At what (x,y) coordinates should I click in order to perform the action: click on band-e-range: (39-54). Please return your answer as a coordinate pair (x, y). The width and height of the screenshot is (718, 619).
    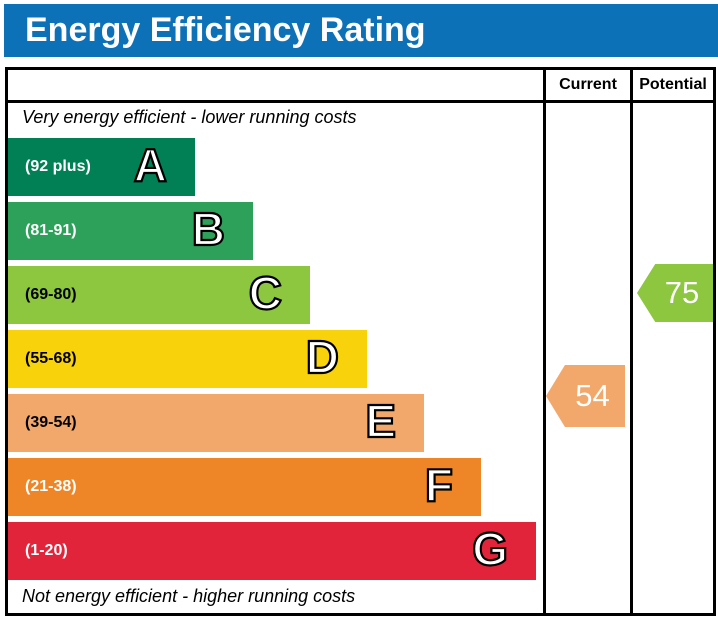
    Looking at the image, I should click on (51, 422).